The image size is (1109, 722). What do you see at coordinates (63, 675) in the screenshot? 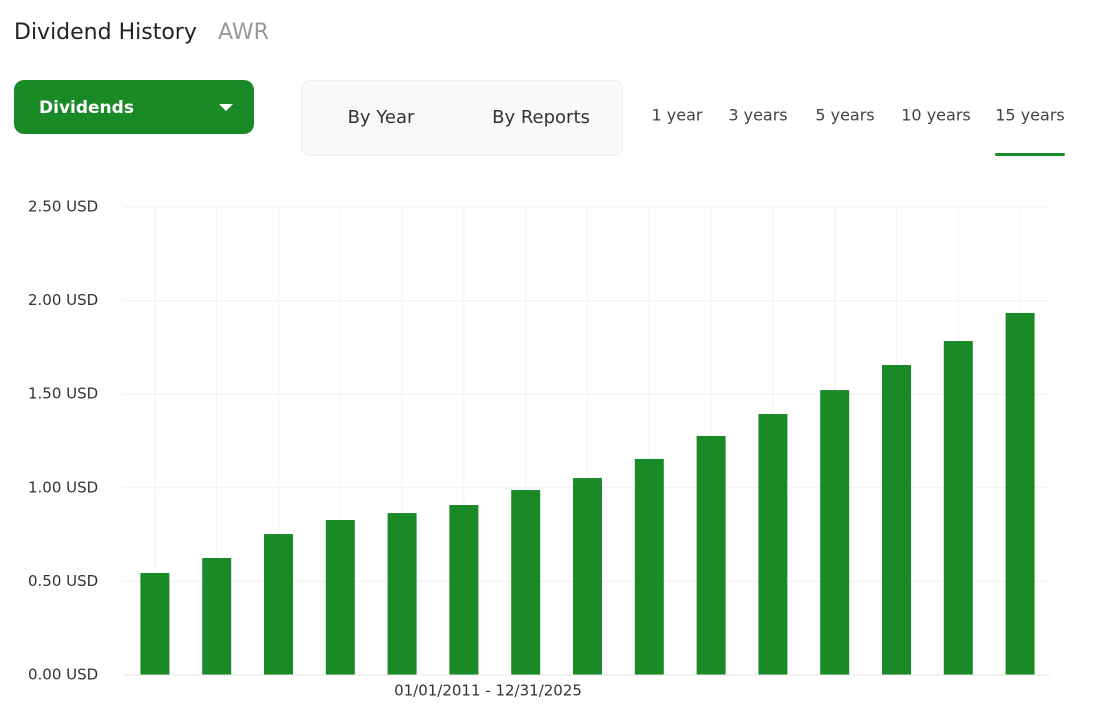
I see `y-tick-label: 0.00 USD` at bounding box center [63, 675].